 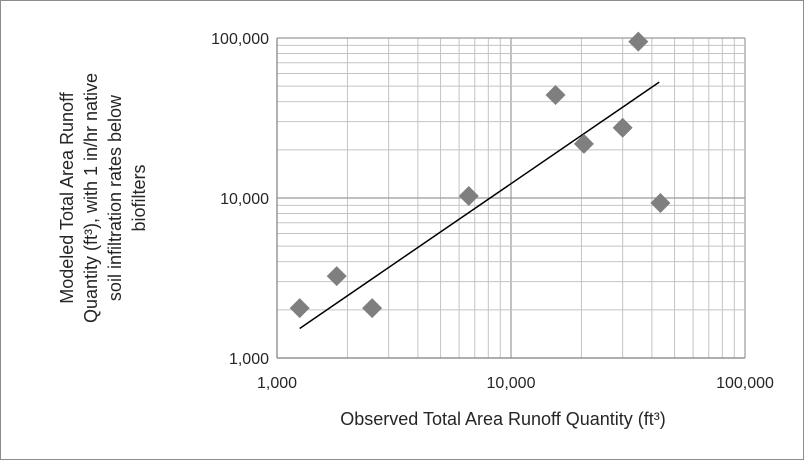 I want to click on x-tick-label: 100,000, so click(x=745, y=383).